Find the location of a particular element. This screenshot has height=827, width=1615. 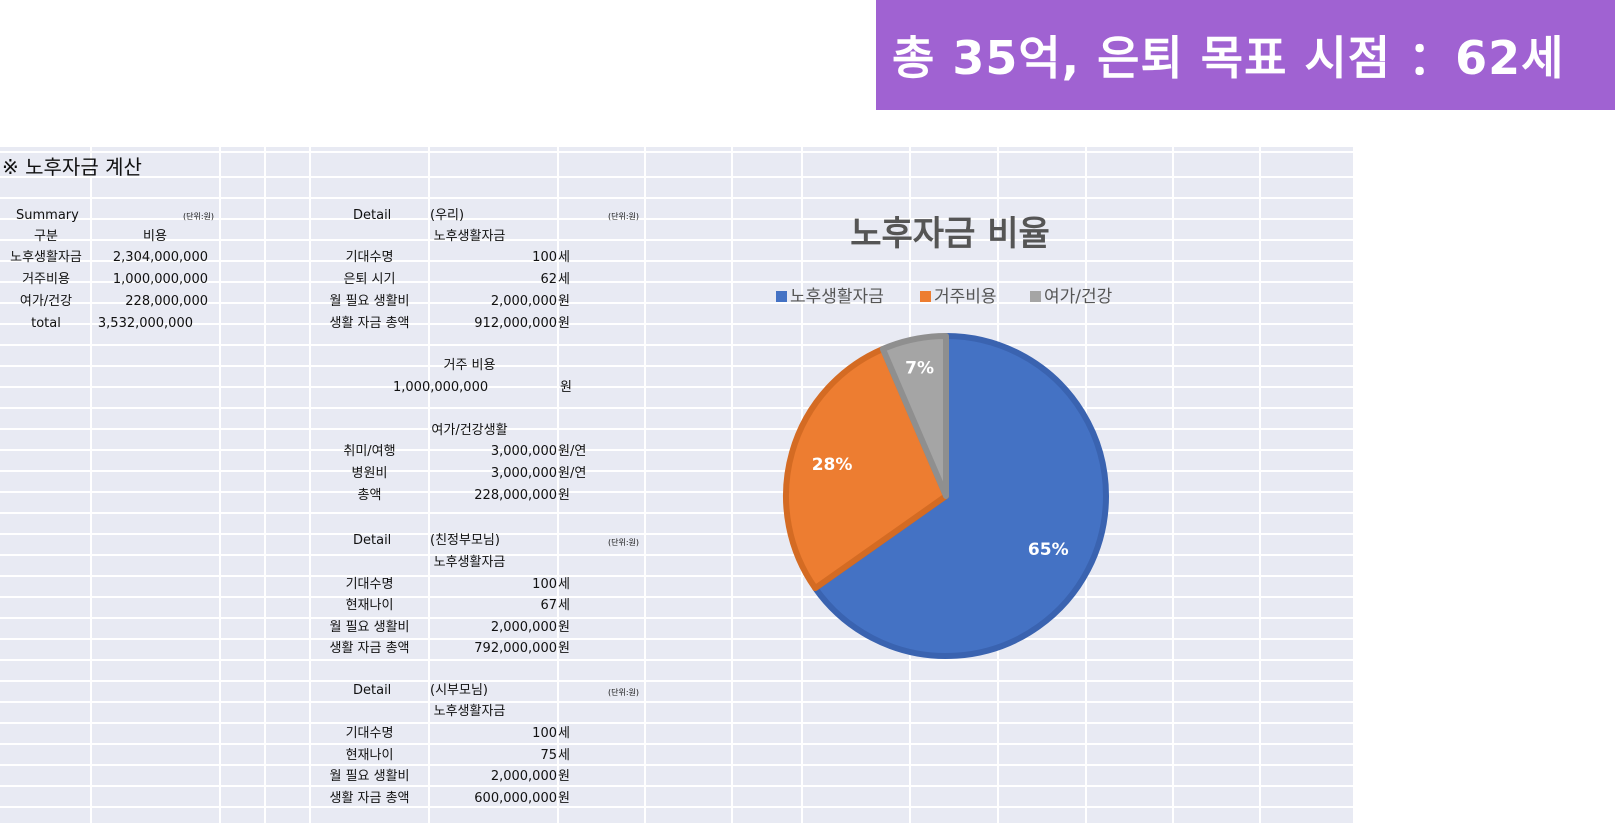

summary-unit: (단위:원) is located at coordinates (199, 216).